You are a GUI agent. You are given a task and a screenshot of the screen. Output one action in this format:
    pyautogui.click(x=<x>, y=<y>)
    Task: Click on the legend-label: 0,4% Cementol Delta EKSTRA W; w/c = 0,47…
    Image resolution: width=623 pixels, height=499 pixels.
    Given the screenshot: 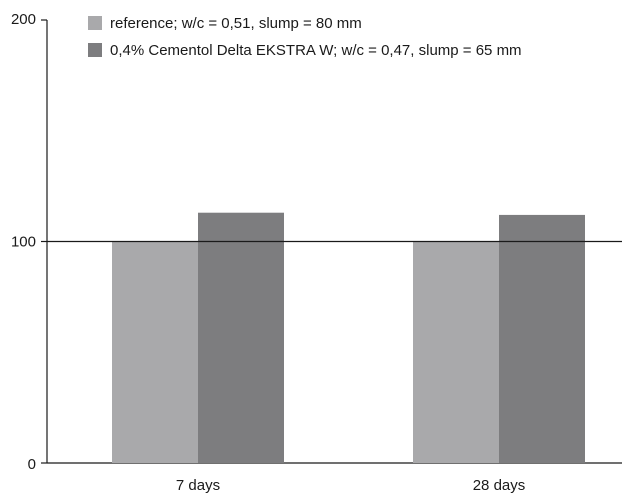 What is the action you would take?
    pyautogui.click(x=316, y=50)
    